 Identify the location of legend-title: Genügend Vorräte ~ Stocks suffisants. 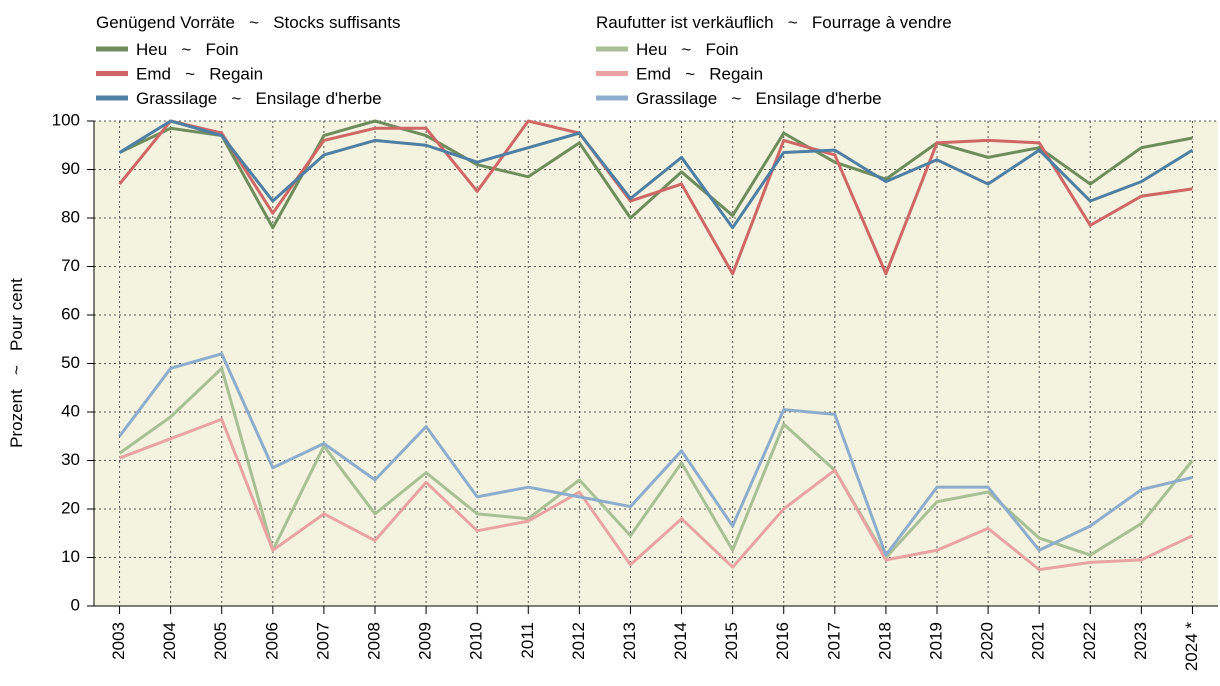
(248, 22).